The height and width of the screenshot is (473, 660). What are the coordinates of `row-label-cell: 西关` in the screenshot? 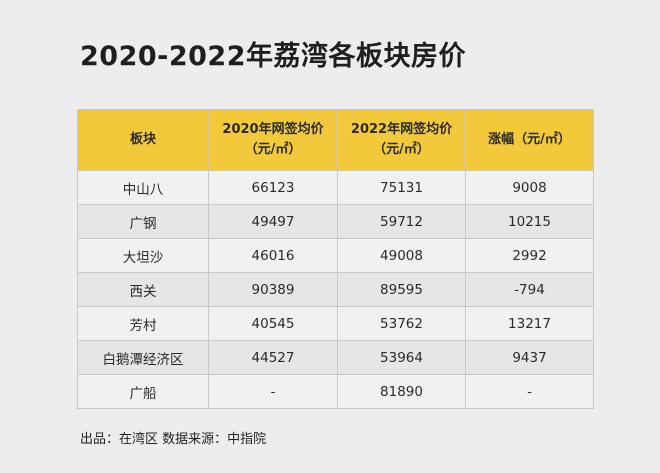 It's located at (143, 289).